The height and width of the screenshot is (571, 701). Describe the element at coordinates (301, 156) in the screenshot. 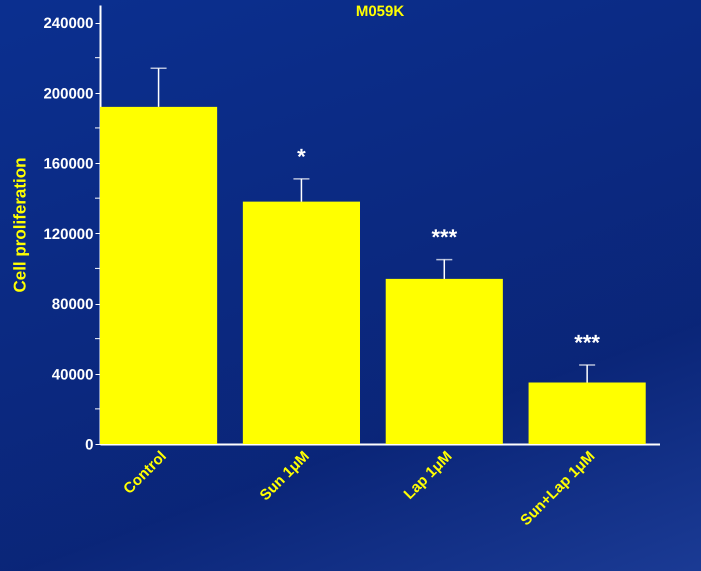

I see `annotation: *` at that location.